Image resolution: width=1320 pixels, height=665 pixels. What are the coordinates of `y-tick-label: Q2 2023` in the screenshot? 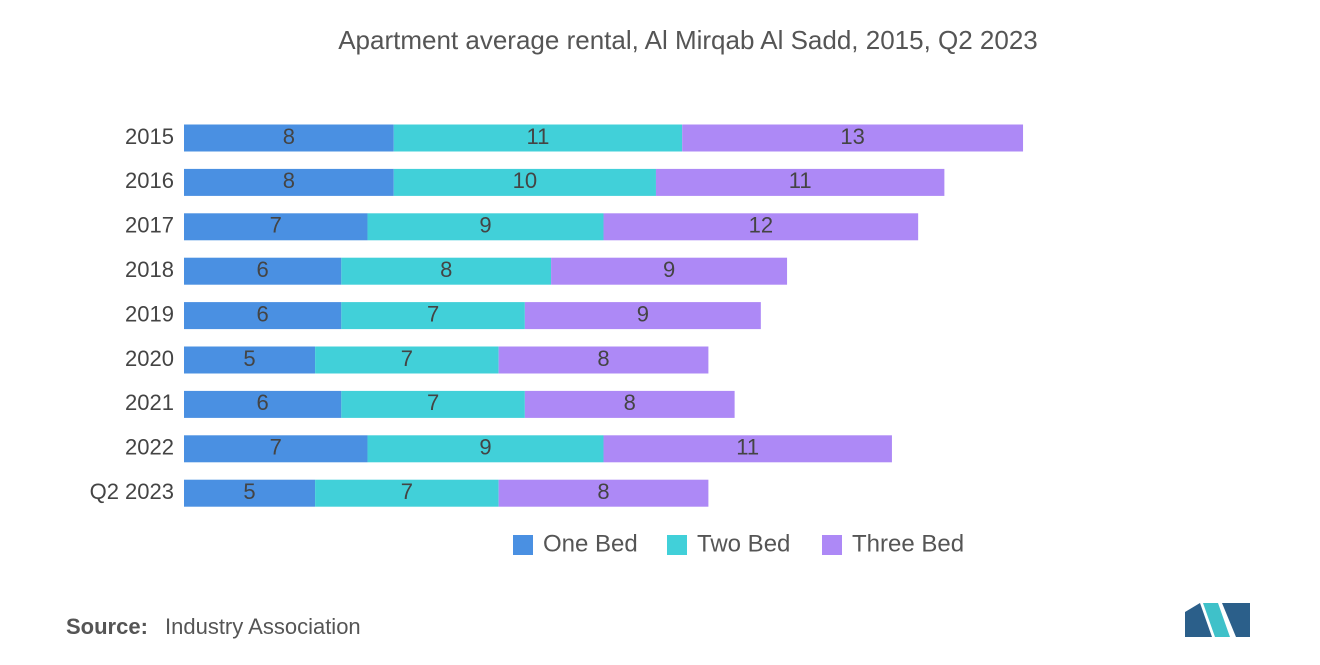 It's located at (132, 491).